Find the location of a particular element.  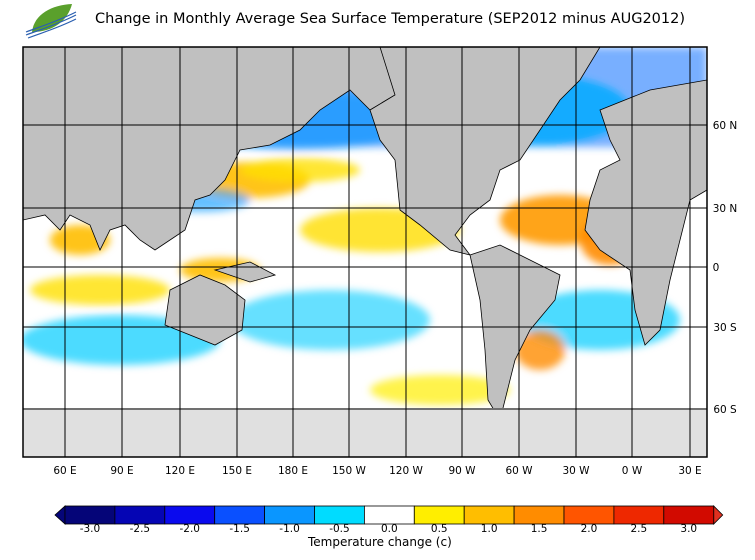

lat-label: 60 N is located at coordinates (725, 126).